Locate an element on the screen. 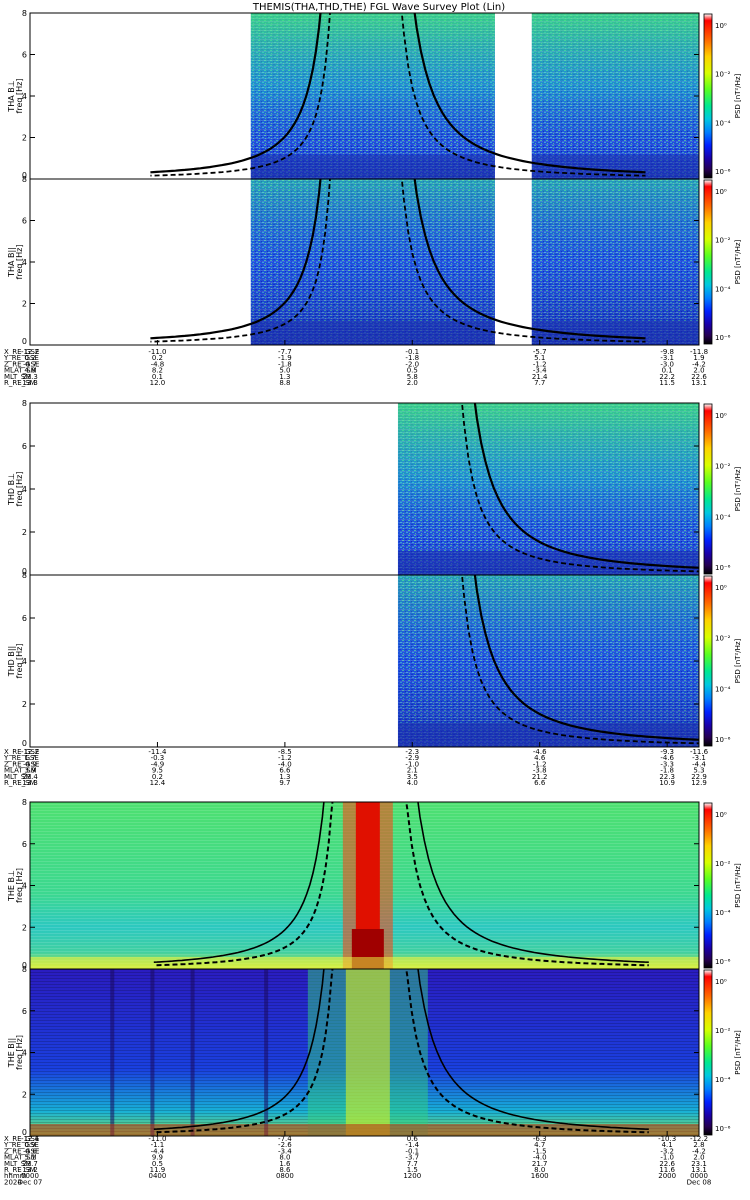 Image resolution: width=750 pixels, height=1200 pixels. ephemeris-value: 1200 is located at coordinates (412, 1176).